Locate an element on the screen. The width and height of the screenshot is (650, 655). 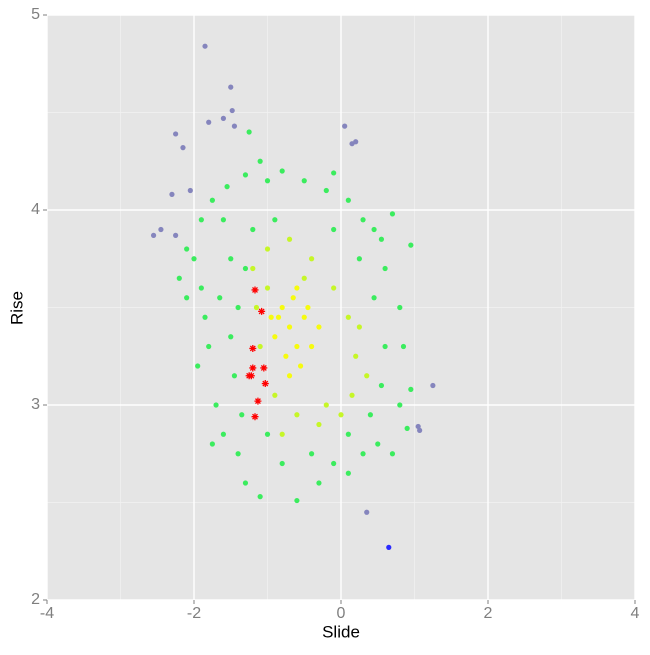
y-tick-label: 2 is located at coordinates (35, 599).